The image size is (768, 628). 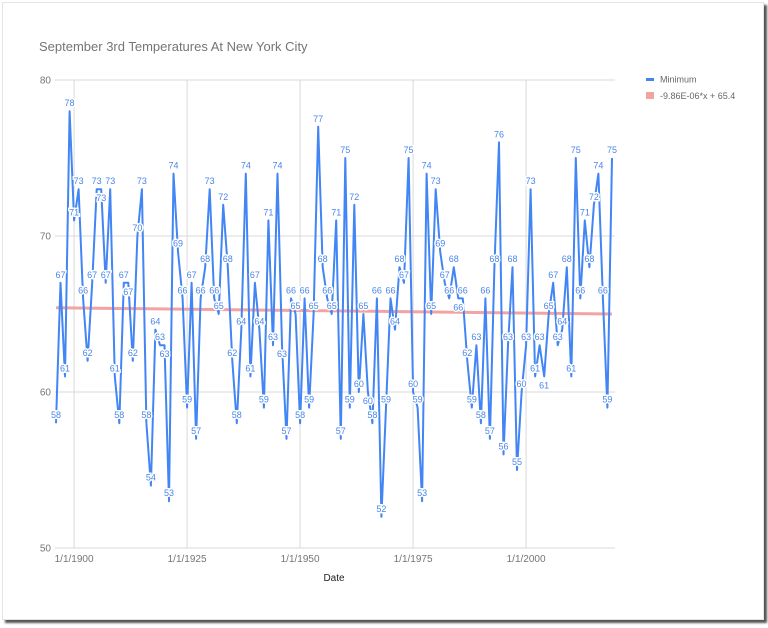 What do you see at coordinates (187, 559) in the screenshot?
I see `x-tick-label: 1/1/1925` at bounding box center [187, 559].